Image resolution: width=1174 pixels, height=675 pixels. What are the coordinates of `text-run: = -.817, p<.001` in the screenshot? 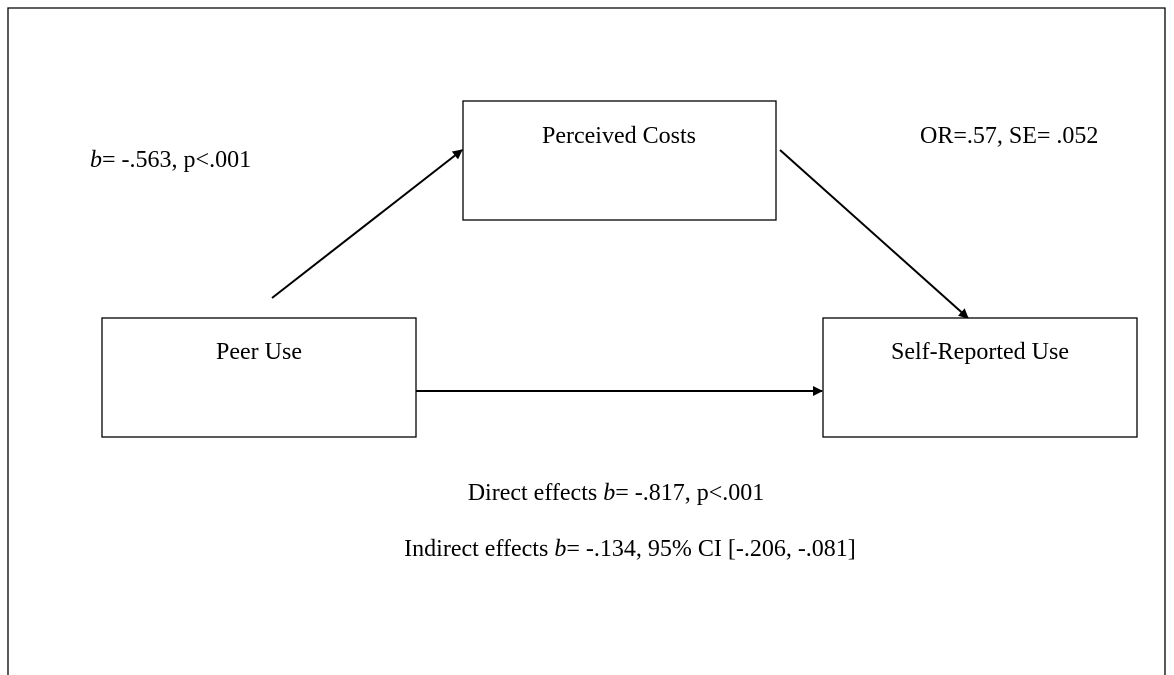 It's located at (689, 493).